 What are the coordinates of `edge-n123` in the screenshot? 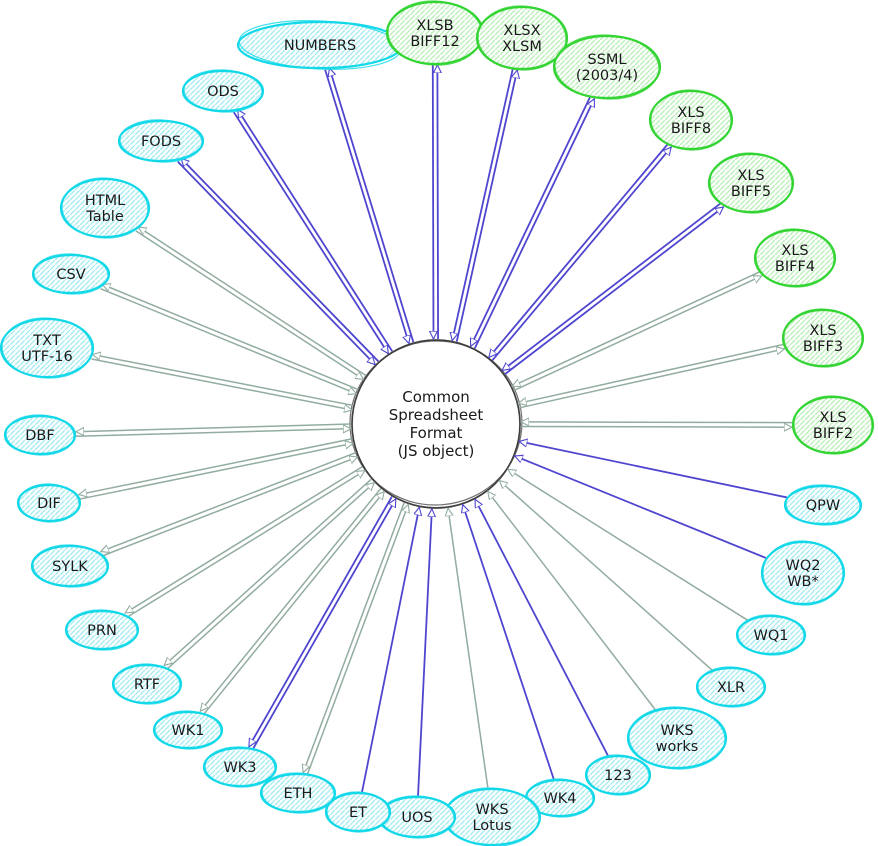 It's located at (541, 628).